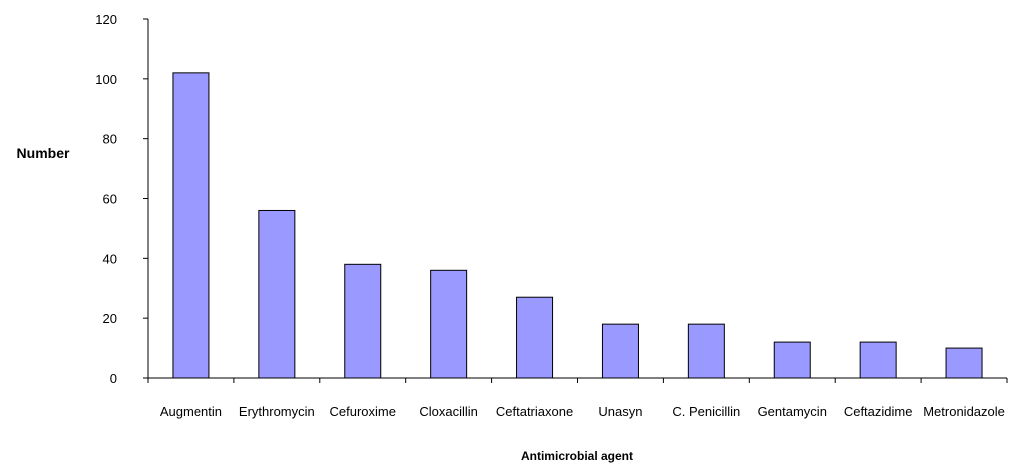 The image size is (1011, 464). I want to click on x-tick-label: Ceftazidime, so click(878, 411).